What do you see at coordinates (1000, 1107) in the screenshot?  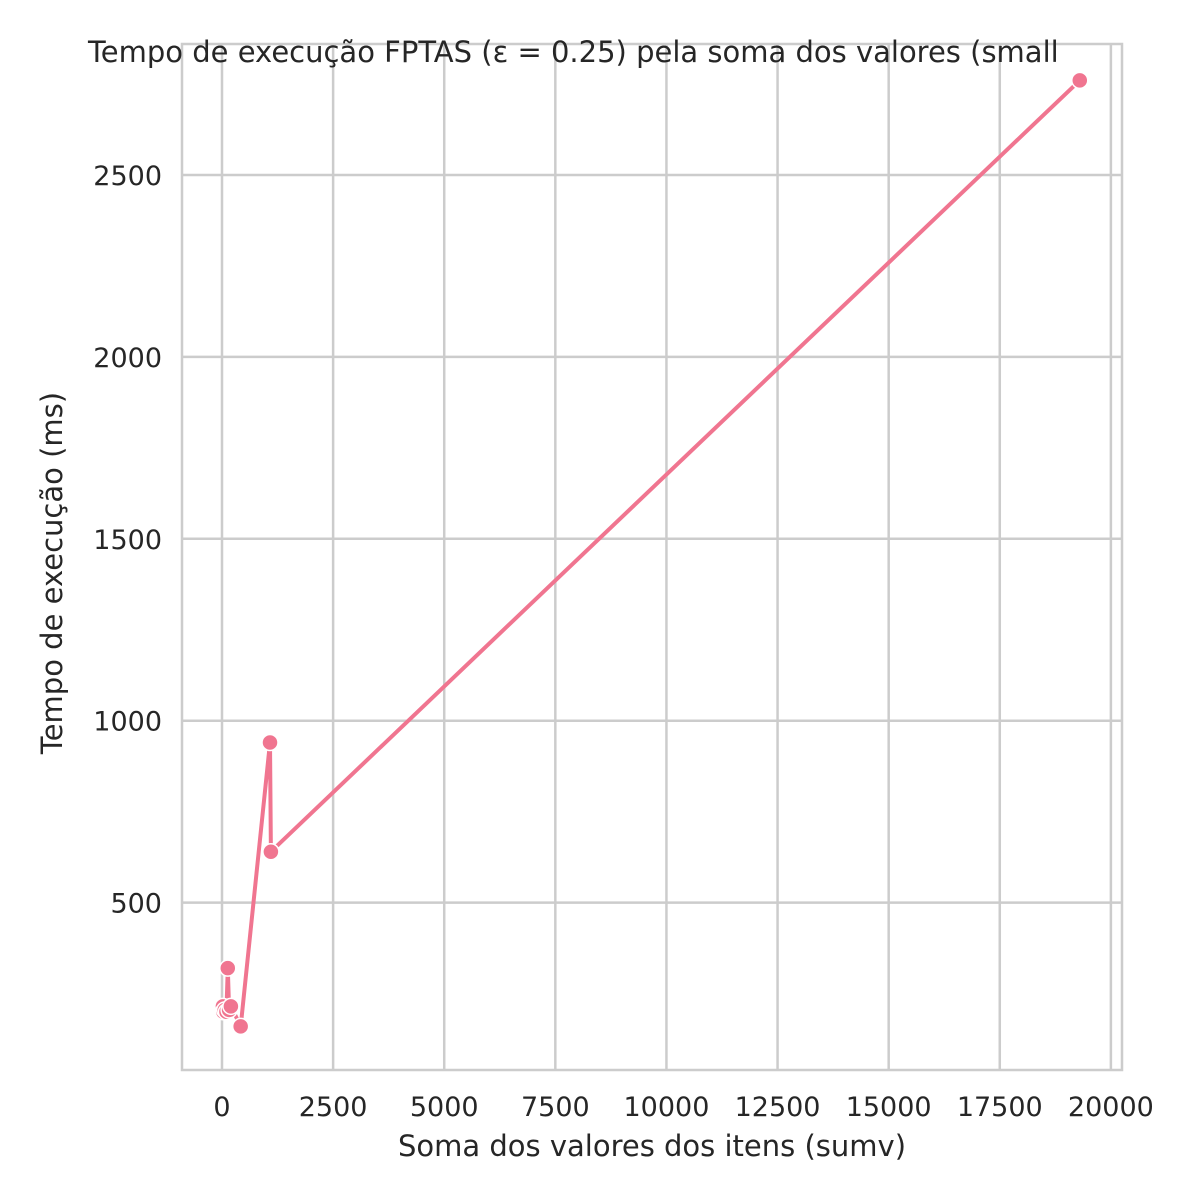 I see `x-tick-label: 17500` at bounding box center [1000, 1107].